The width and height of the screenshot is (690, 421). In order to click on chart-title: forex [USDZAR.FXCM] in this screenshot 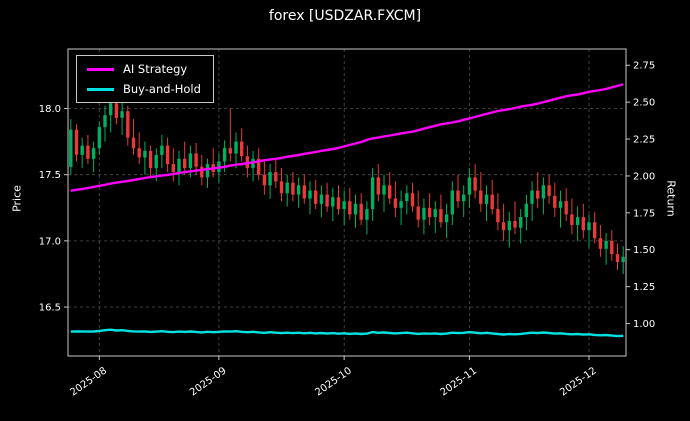, I will do `click(345, 16)`.